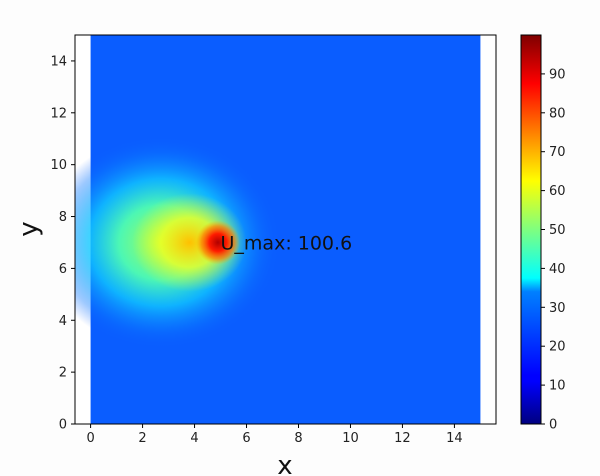 The width and height of the screenshot is (600, 476). I want to click on colorbar: 0 10 20 30 40 50 60 70 80 90, so click(543, 233).